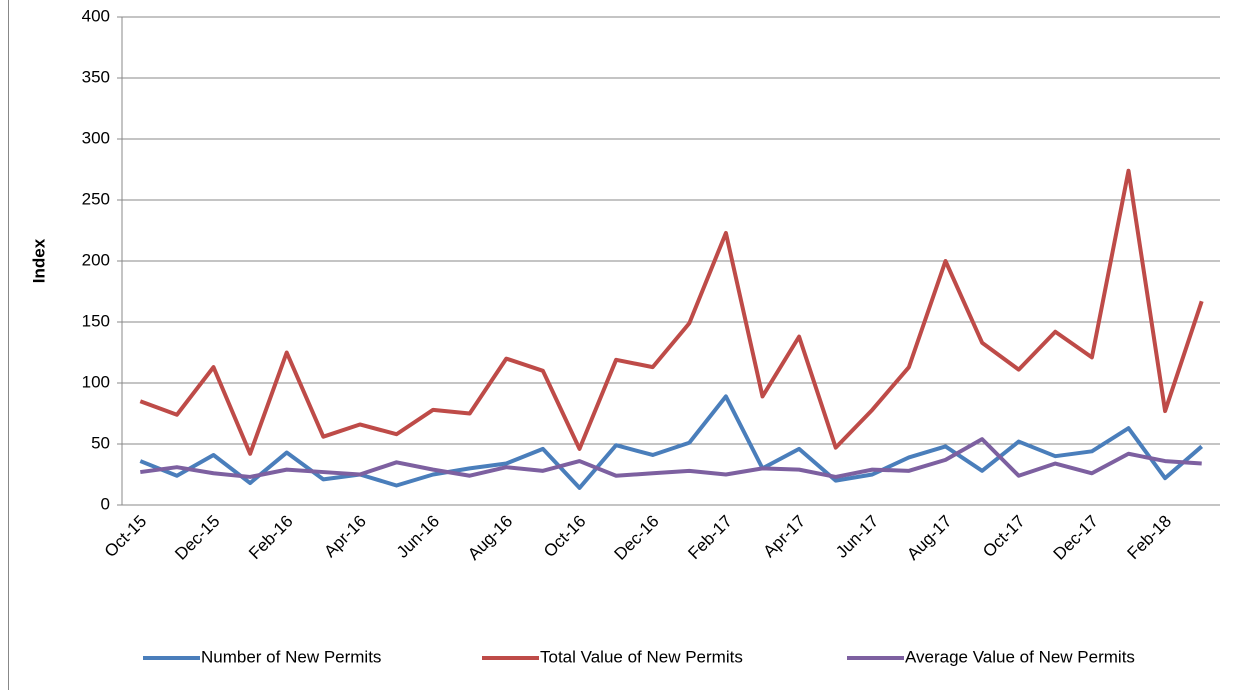 This screenshot has height=696, width=1254. What do you see at coordinates (96, 15) in the screenshot?
I see `y-tick-label: 400` at bounding box center [96, 15].